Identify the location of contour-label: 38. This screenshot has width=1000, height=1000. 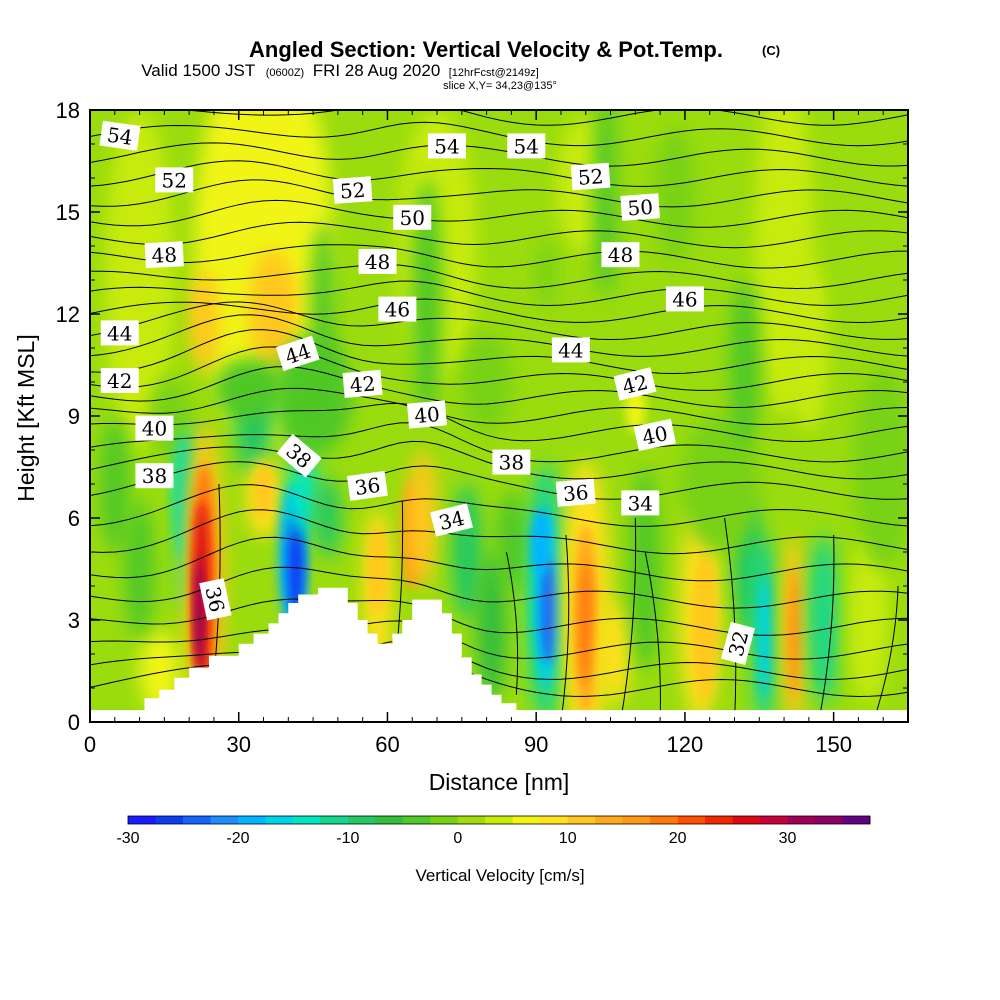
(511, 462).